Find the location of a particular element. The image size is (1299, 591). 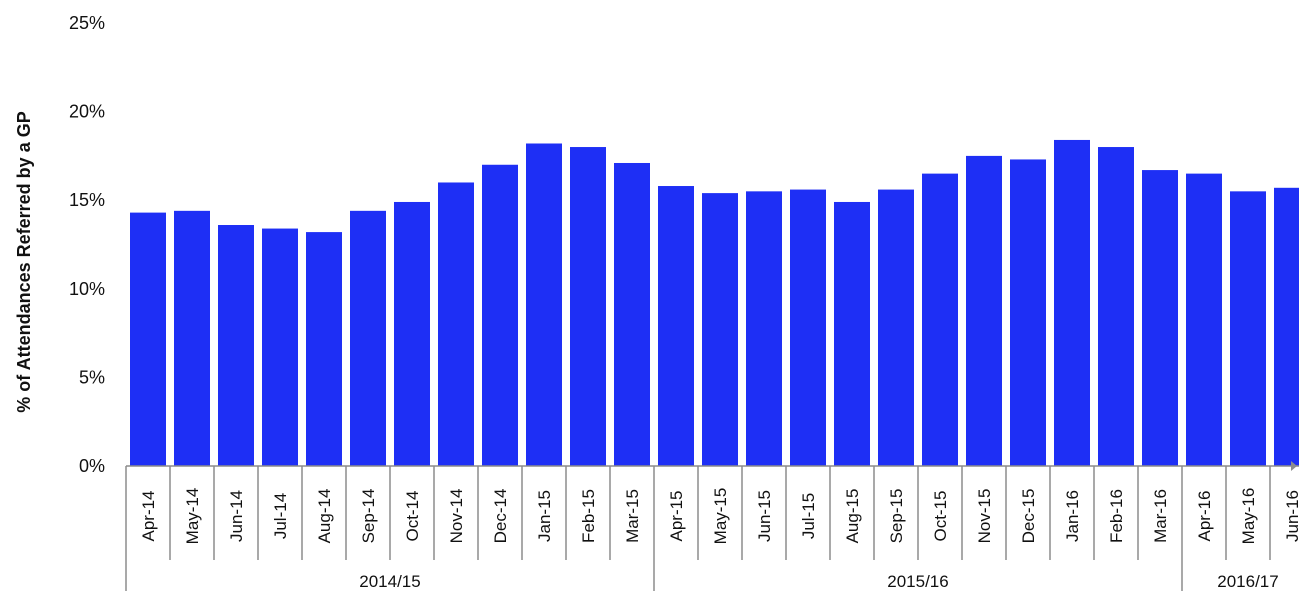

y-tick-label: 0% is located at coordinates (92, 466).